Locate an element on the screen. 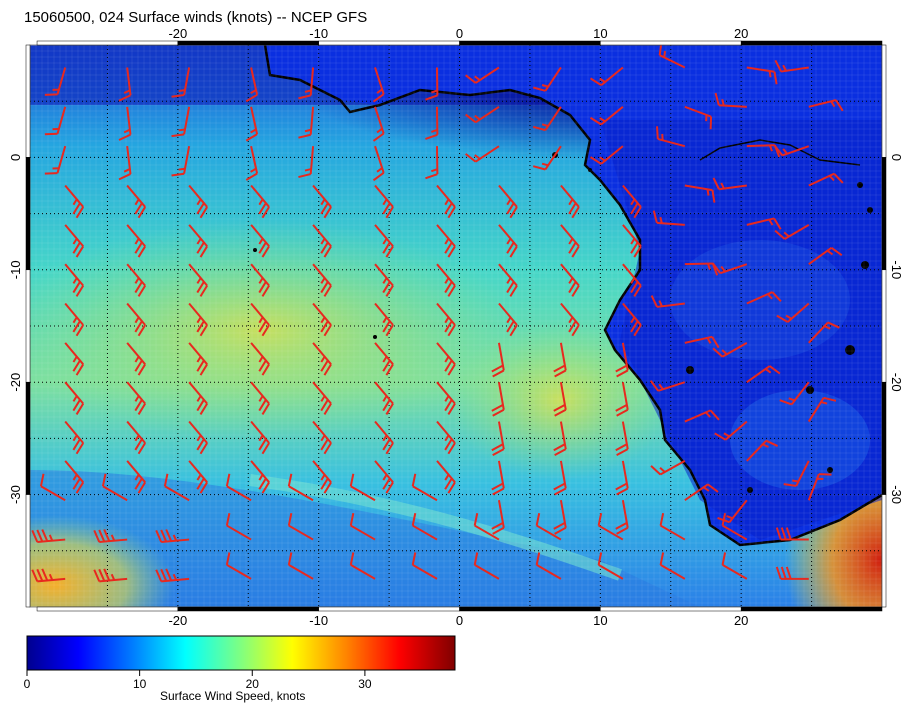 Image resolution: width=906 pixels, height=714 pixels. lon-tick-bottom: 20 is located at coordinates (741, 620).